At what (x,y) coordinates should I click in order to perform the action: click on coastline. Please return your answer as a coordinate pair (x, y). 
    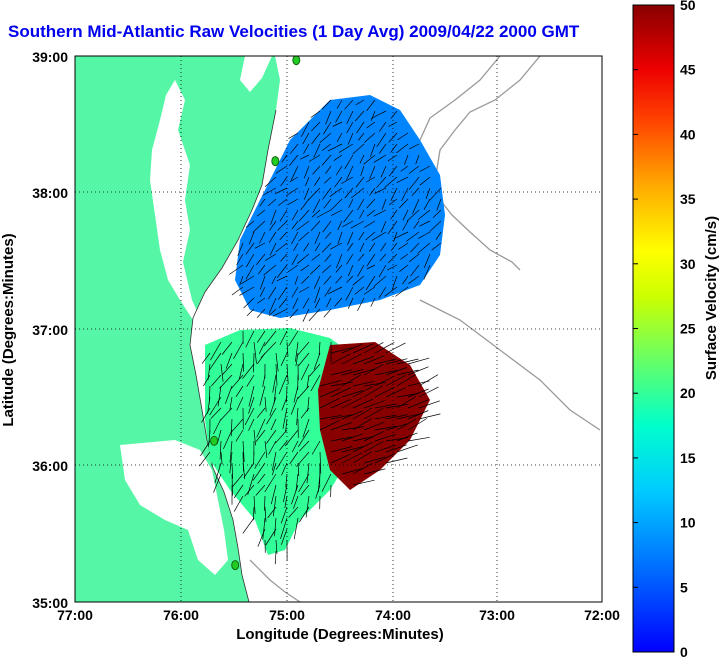
    Looking at the image, I should click on (233, 355).